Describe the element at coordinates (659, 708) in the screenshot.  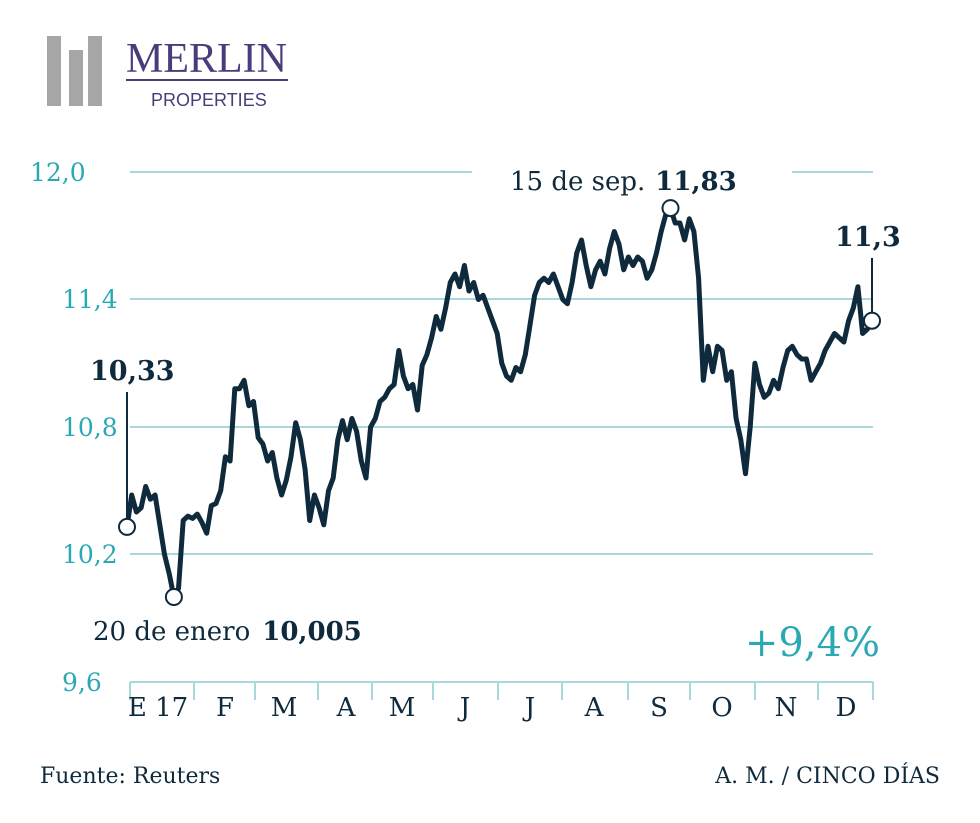
I see `month-label: S` at that location.